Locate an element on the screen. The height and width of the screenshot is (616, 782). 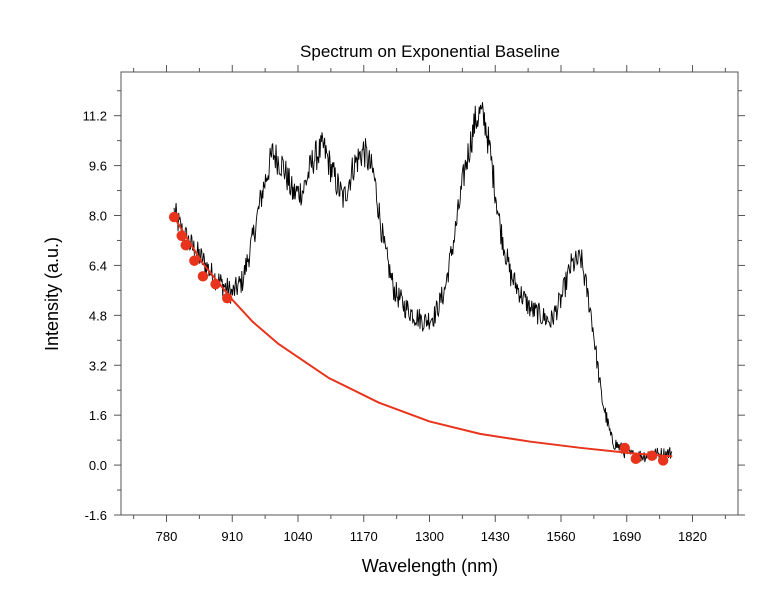
x-tick-label: 1300 is located at coordinates (429, 536).